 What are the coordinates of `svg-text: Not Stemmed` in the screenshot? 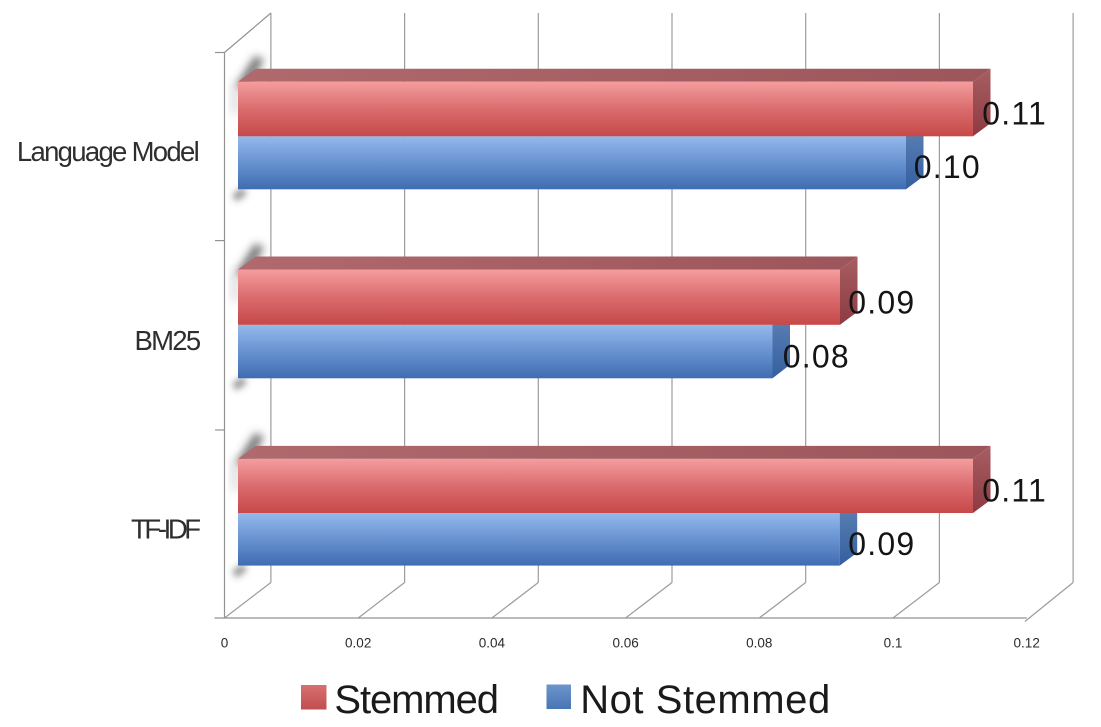 It's located at (705, 700).